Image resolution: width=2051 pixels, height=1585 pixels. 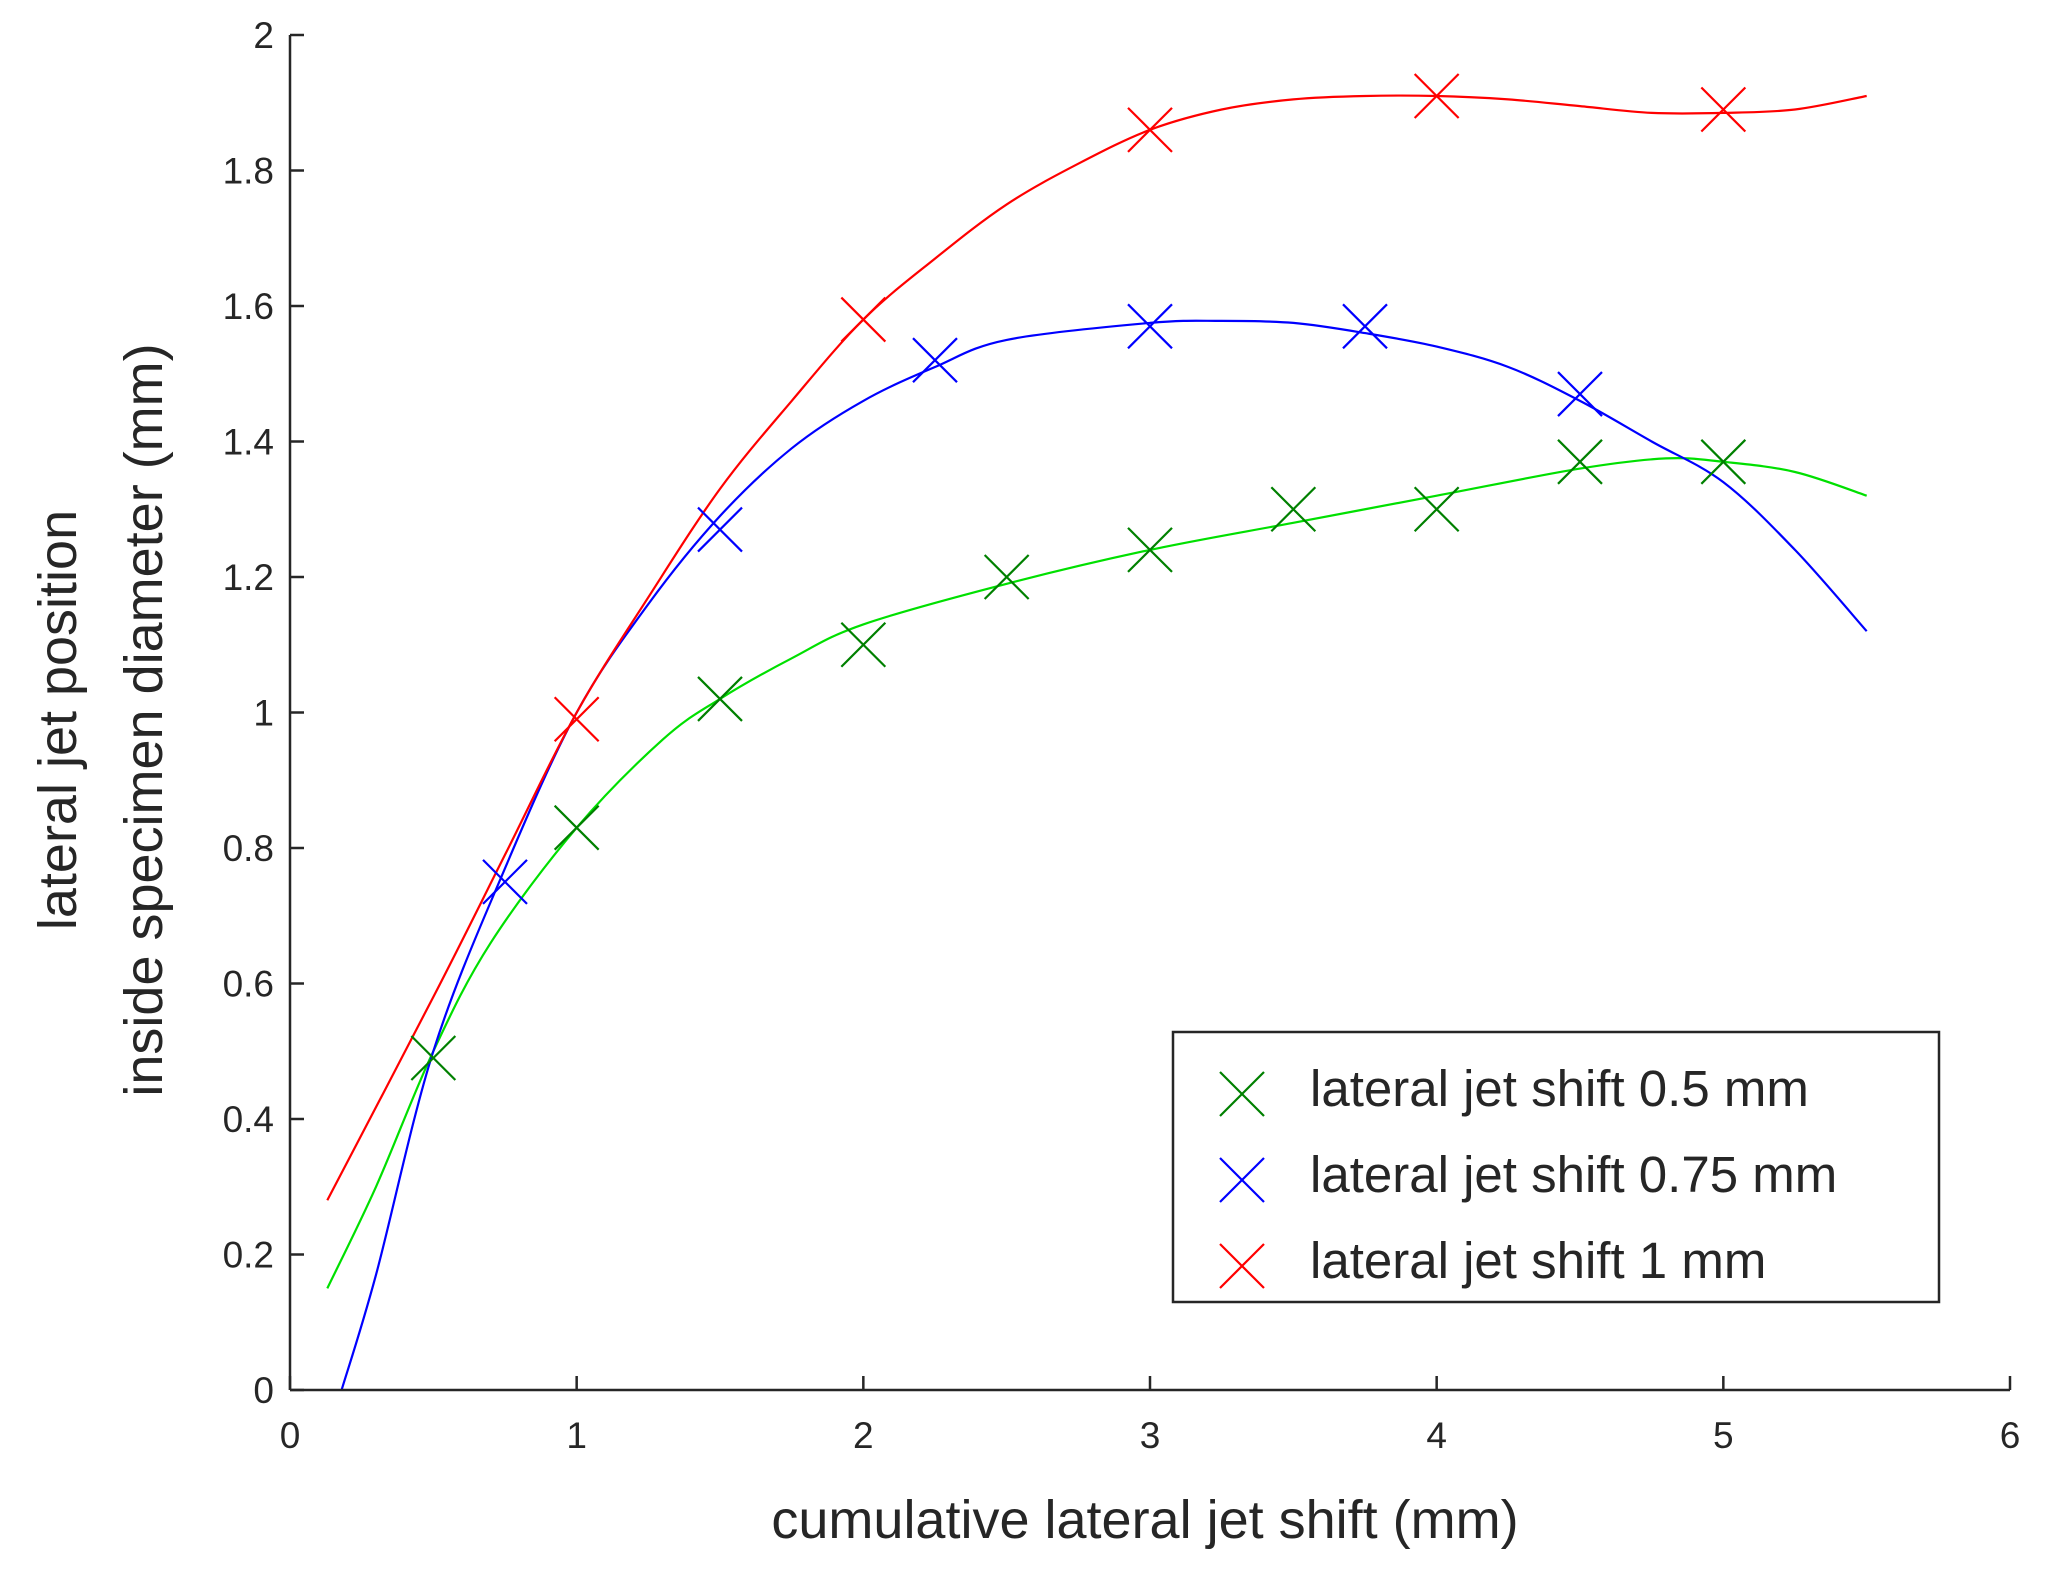 What do you see at coordinates (2010, 1435) in the screenshot?
I see `x-tick-label: 6` at bounding box center [2010, 1435].